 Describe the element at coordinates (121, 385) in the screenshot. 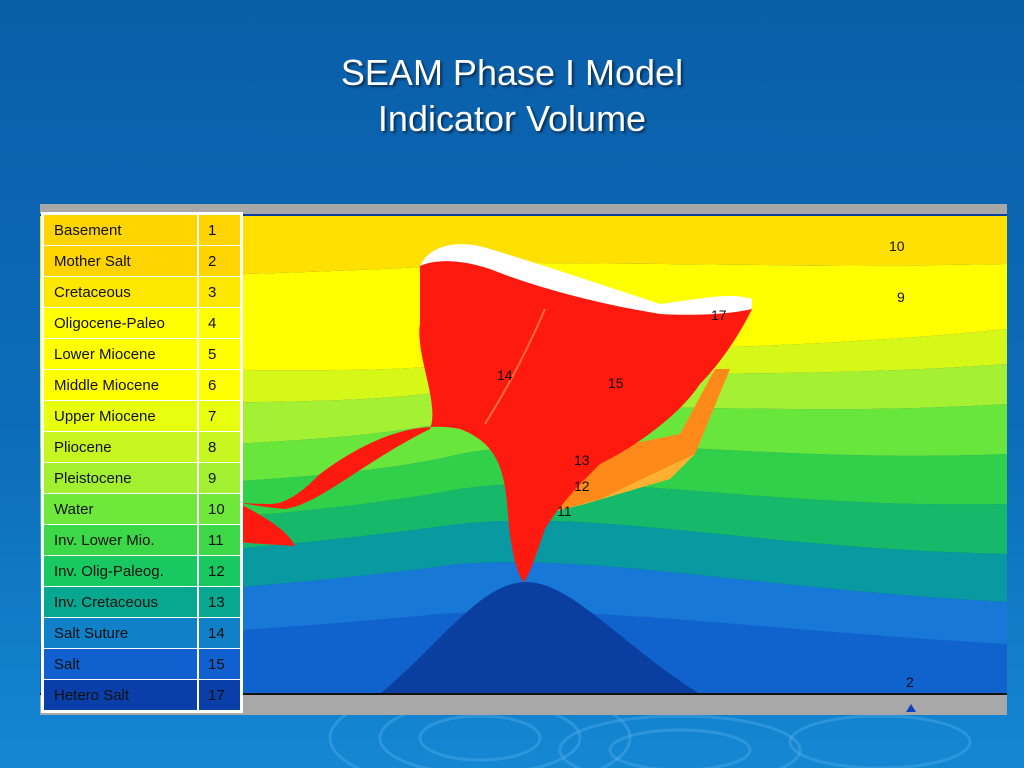

I see `legend-name: Middle Miocene` at that location.